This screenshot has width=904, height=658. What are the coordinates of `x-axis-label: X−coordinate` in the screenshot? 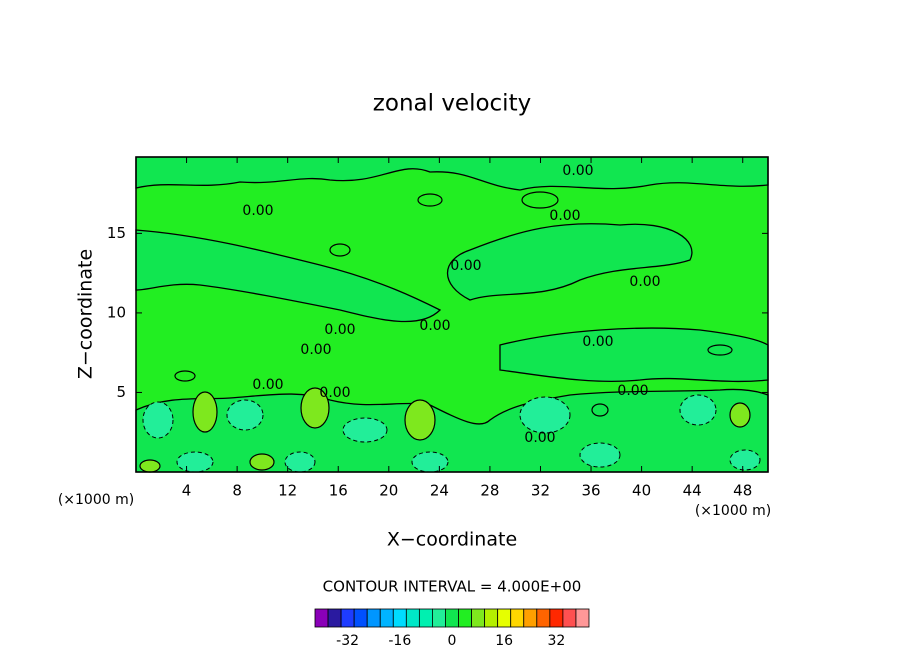 It's located at (452, 540).